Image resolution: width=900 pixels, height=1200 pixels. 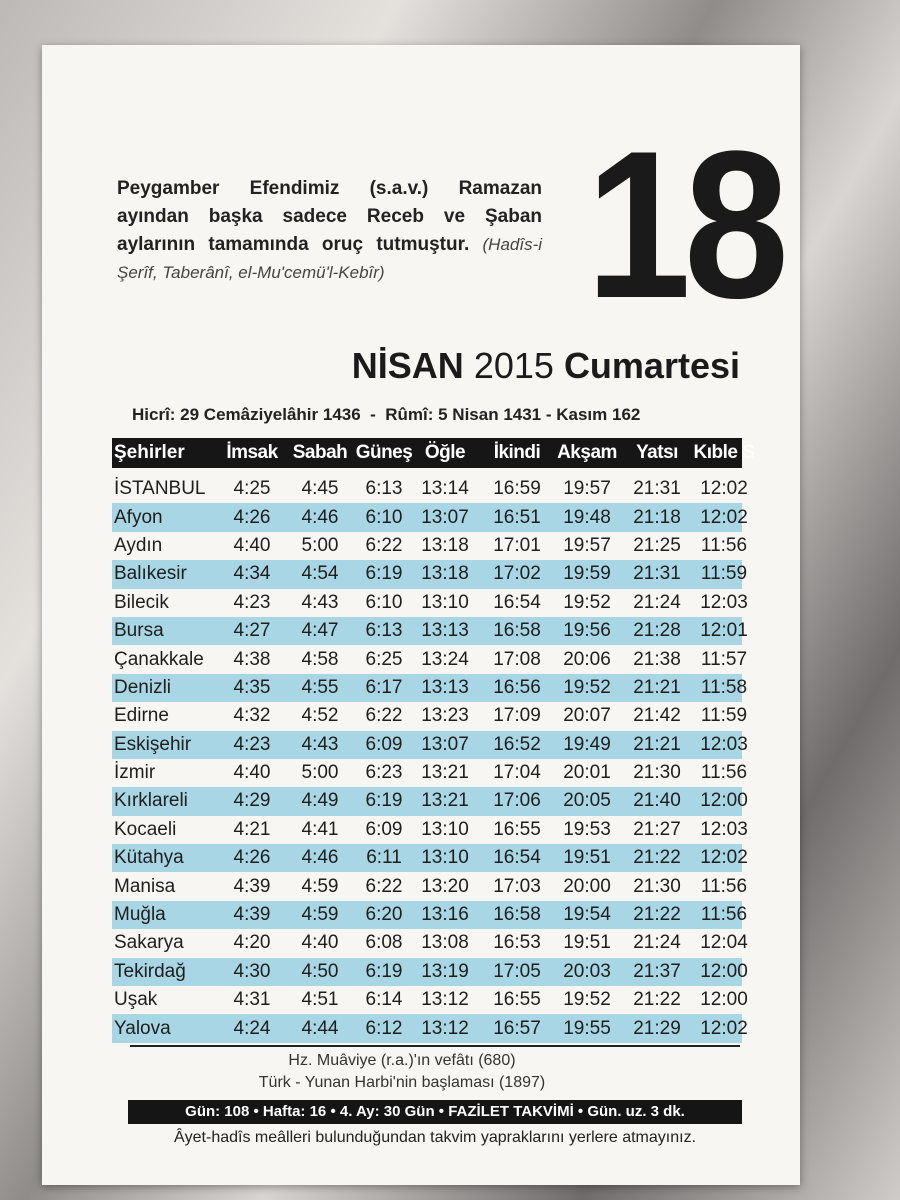 I want to click on time: 20:07, so click(x=587, y=716).